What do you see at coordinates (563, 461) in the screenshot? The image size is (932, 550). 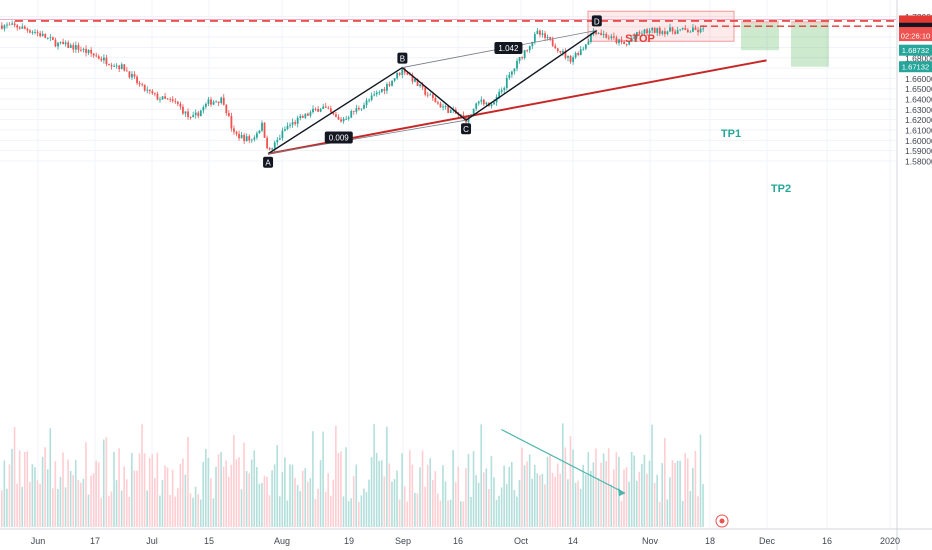 I see `volume-trend-arrow` at bounding box center [563, 461].